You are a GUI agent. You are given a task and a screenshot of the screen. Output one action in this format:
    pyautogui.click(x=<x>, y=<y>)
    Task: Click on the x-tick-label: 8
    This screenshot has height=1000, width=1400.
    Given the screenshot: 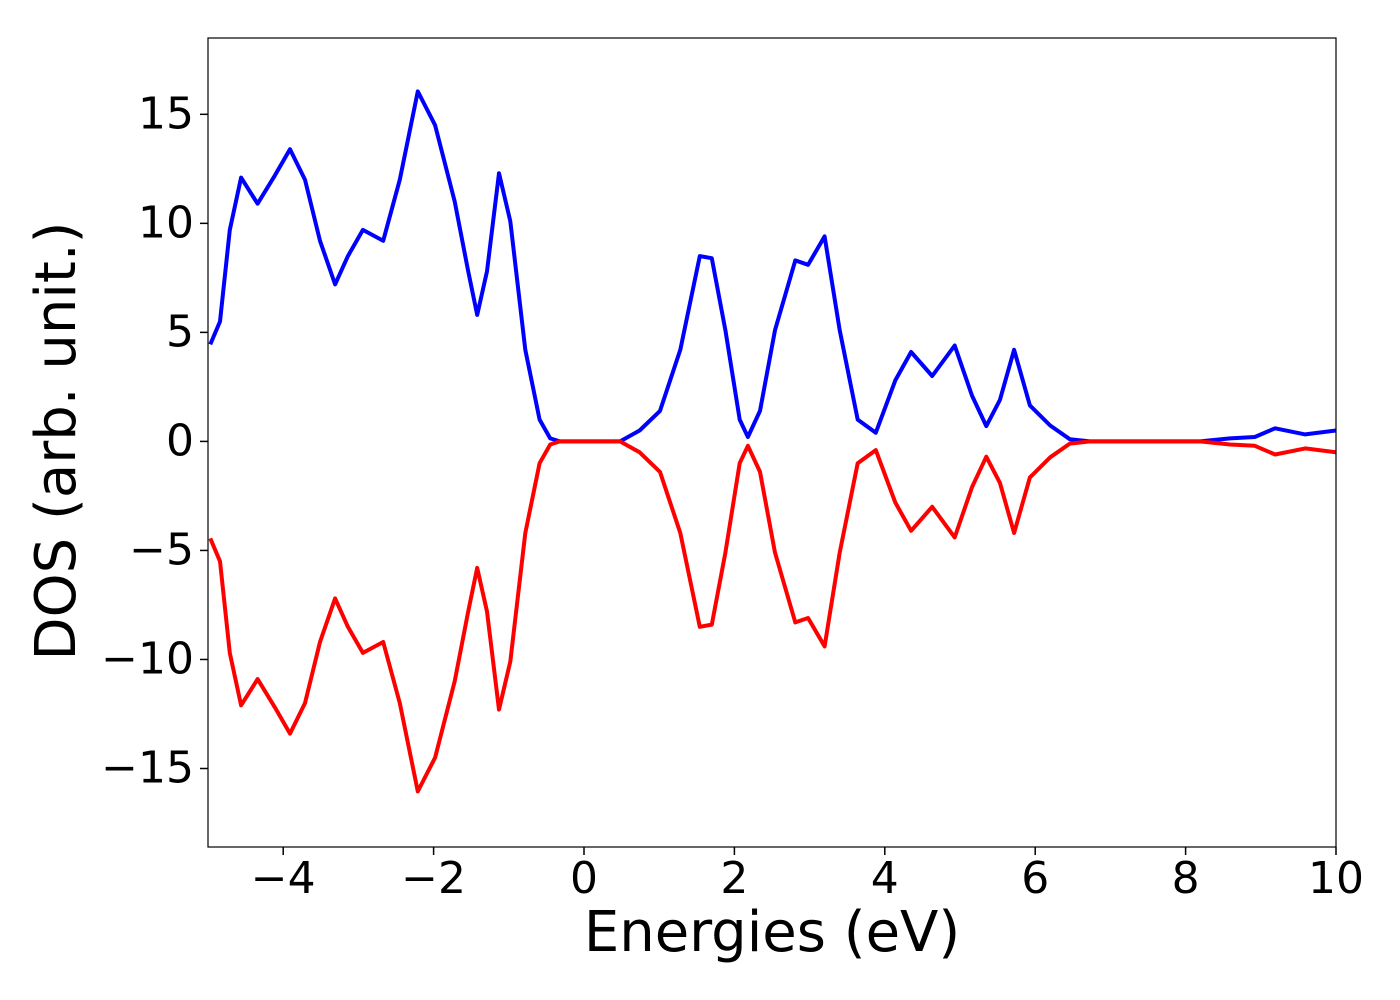 What is the action you would take?
    pyautogui.click(x=1186, y=878)
    